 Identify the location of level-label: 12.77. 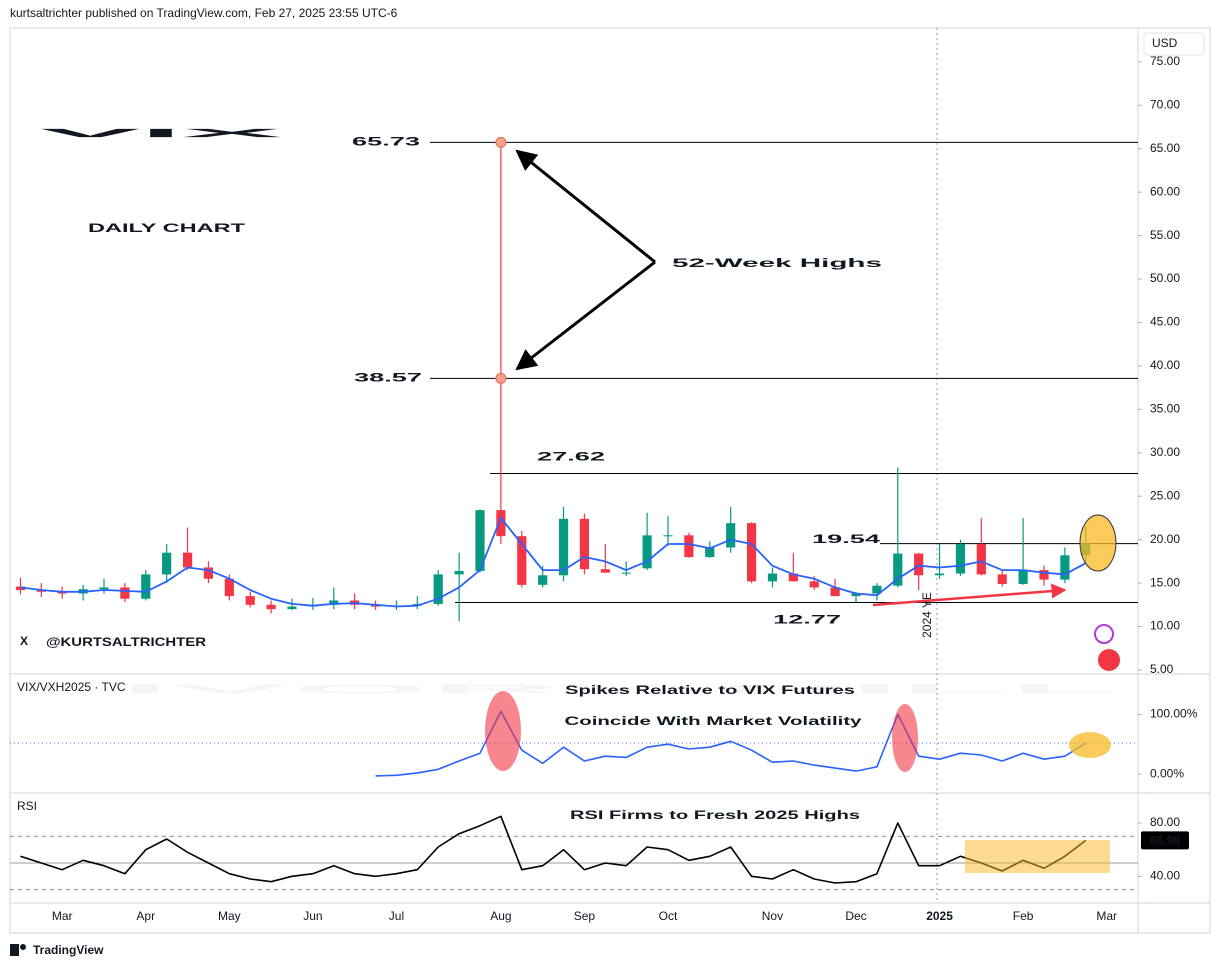
(807, 620).